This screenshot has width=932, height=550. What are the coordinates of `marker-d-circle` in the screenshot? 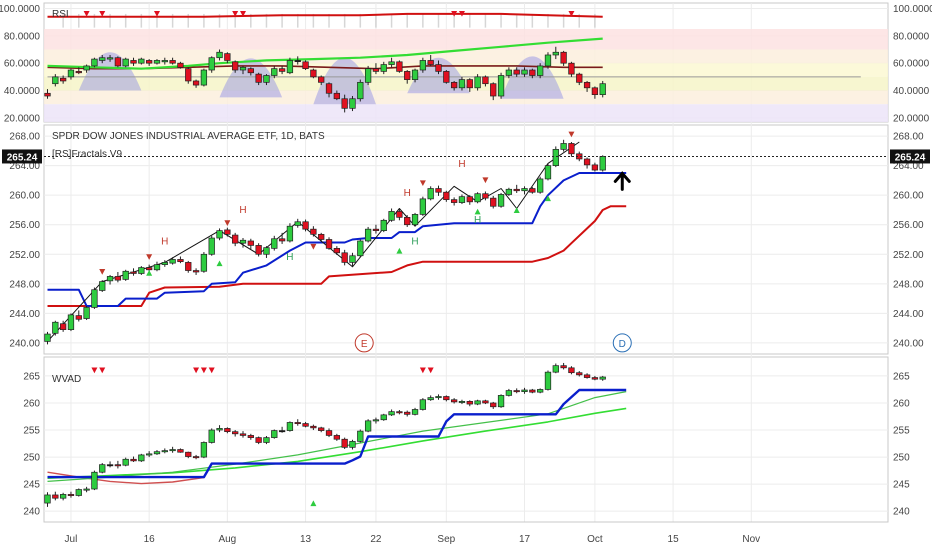 It's located at (622, 343).